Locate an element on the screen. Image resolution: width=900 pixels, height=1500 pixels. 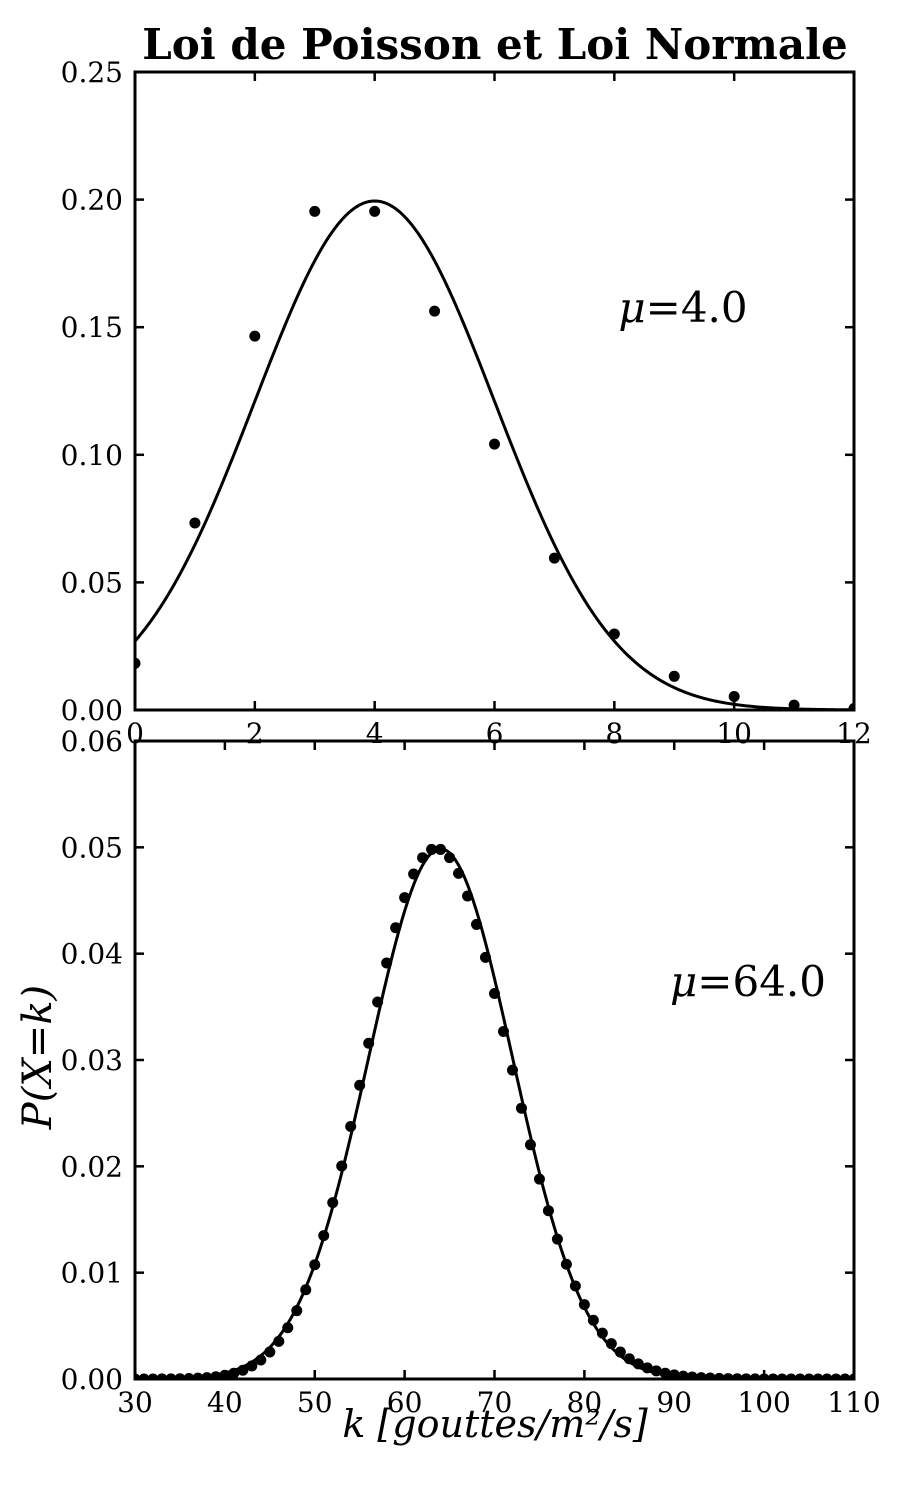
y-tick-label: 0.01 is located at coordinates (92, 1273).